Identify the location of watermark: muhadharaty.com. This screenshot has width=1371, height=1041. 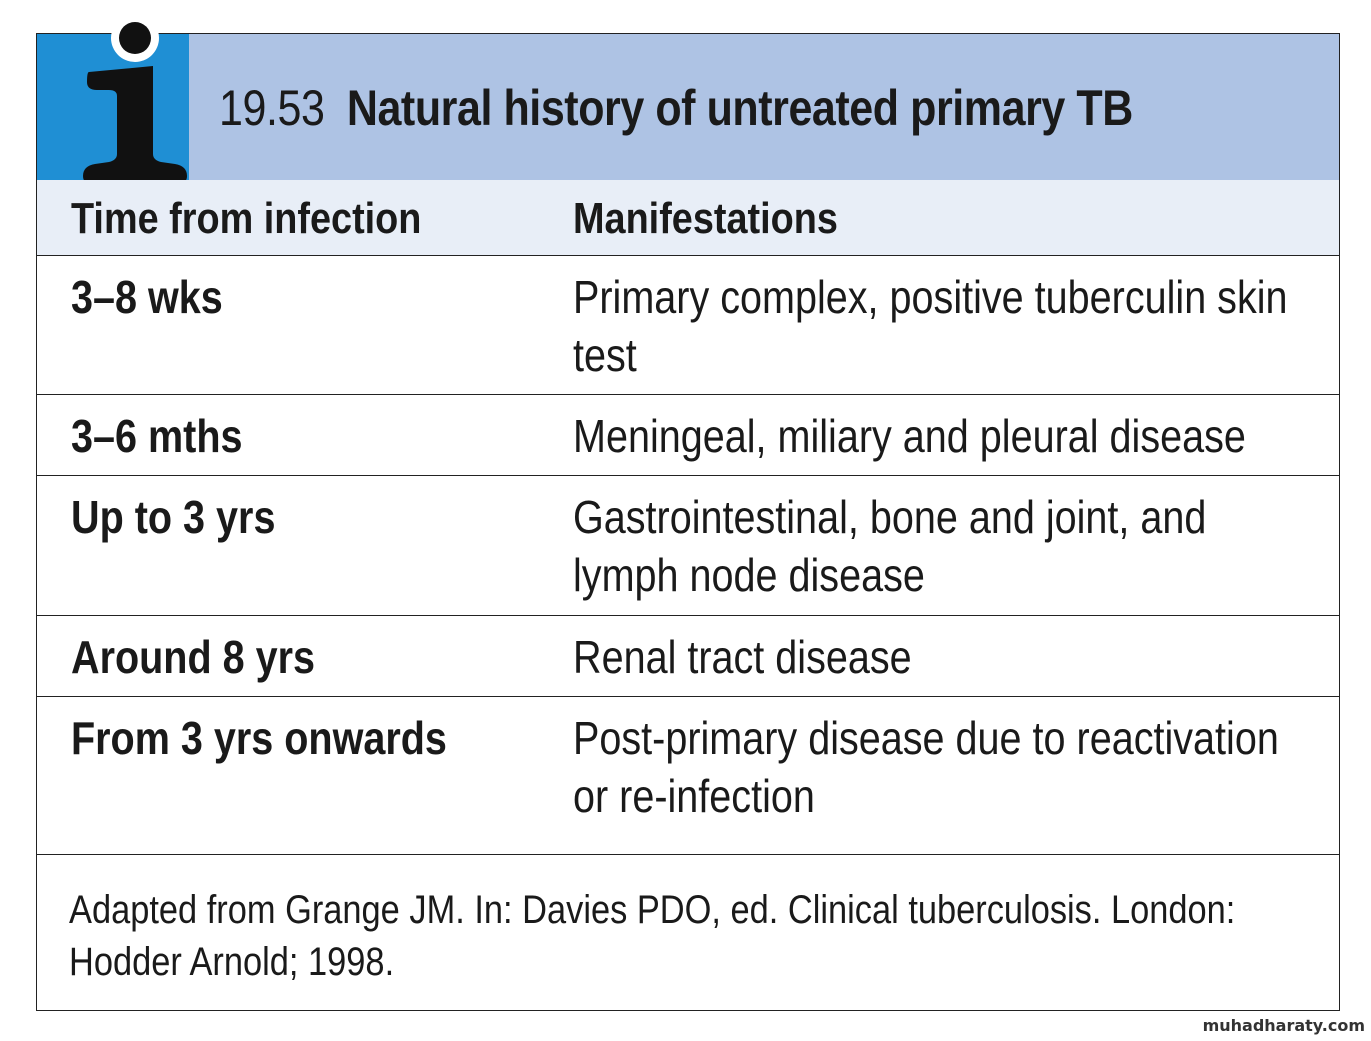
(1283, 1025).